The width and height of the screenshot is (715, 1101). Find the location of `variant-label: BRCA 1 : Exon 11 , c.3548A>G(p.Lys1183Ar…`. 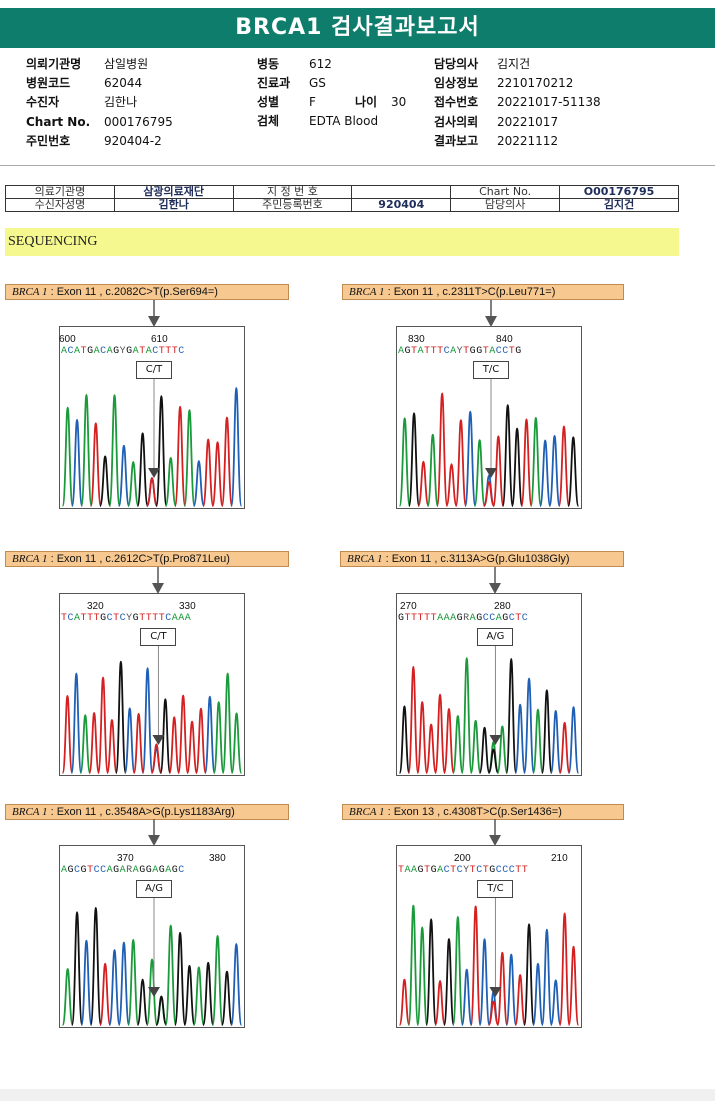

variant-label: BRCA 1 : Exon 11 , c.3548A>G(p.Lys1183Ar… is located at coordinates (147, 812).